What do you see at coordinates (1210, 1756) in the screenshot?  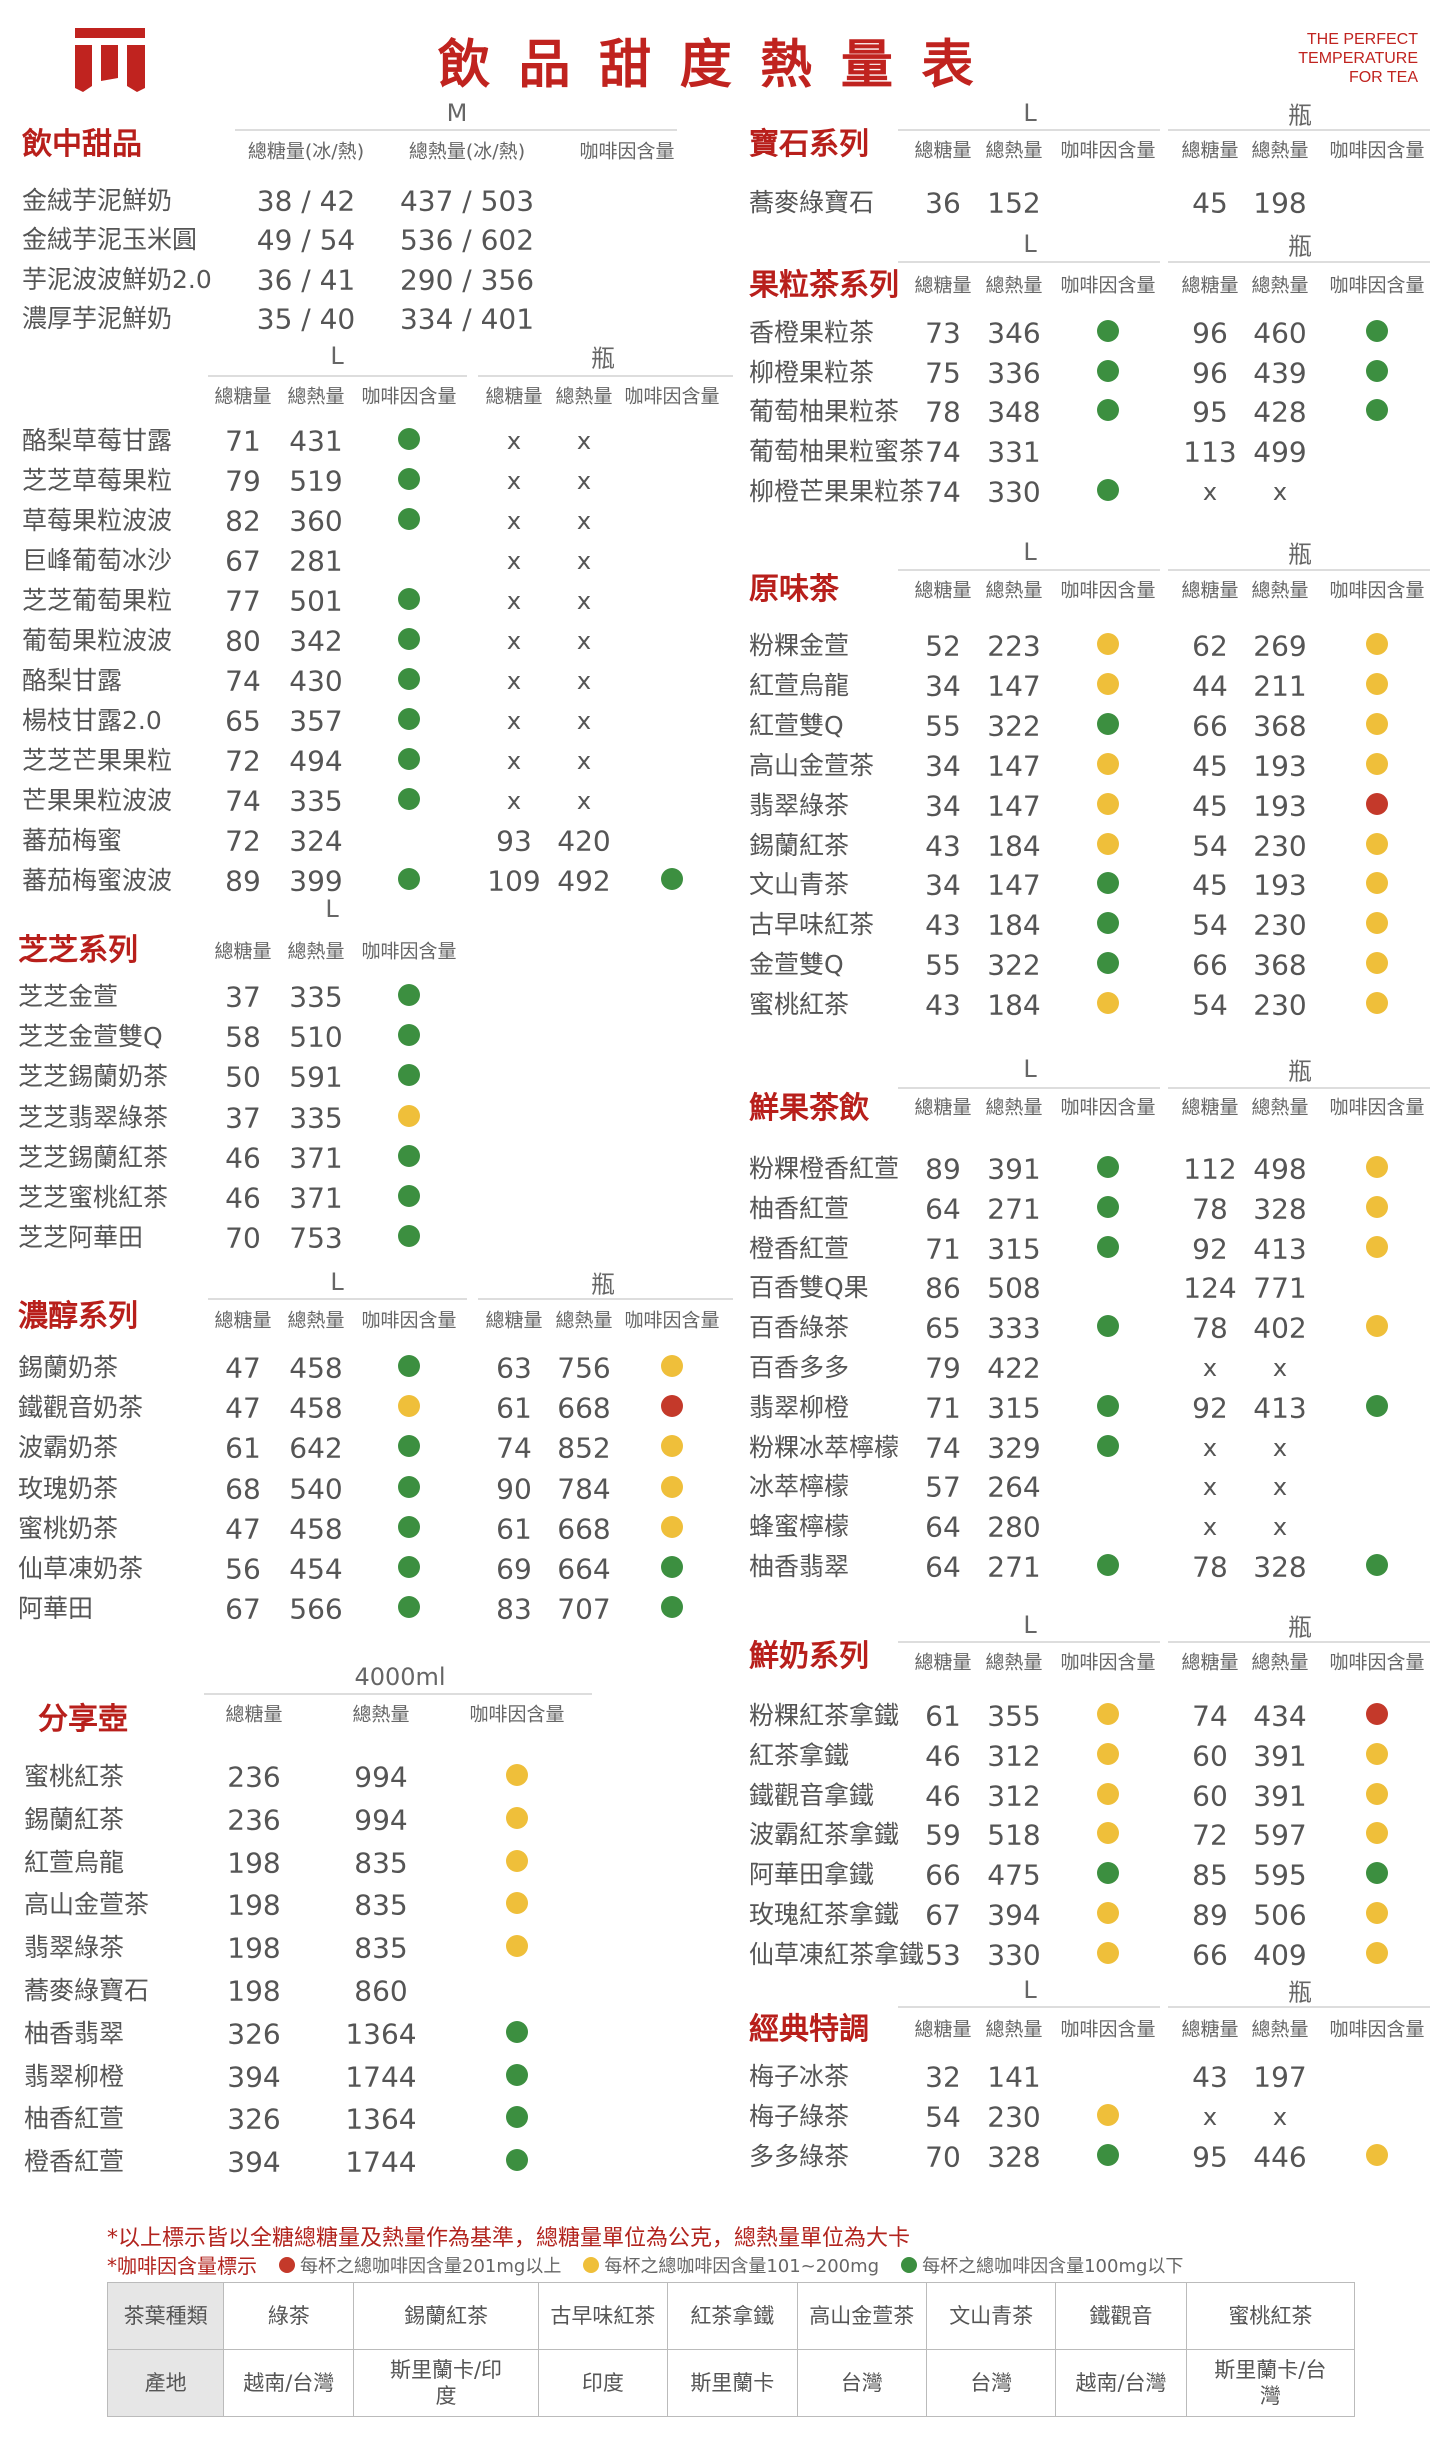 I see `value-cell: 60` at bounding box center [1210, 1756].